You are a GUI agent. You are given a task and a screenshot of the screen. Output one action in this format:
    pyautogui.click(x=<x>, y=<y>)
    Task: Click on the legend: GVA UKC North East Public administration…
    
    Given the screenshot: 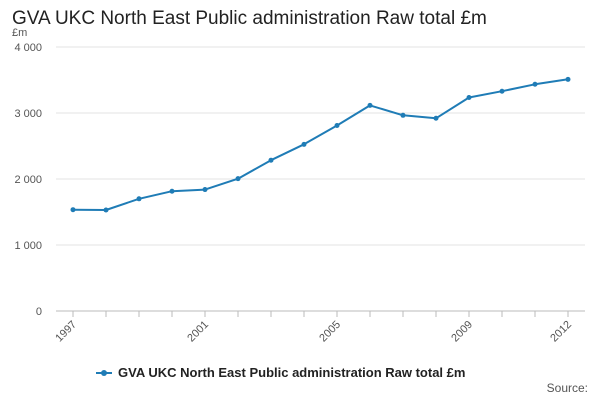 What is the action you would take?
    pyautogui.click(x=280, y=372)
    